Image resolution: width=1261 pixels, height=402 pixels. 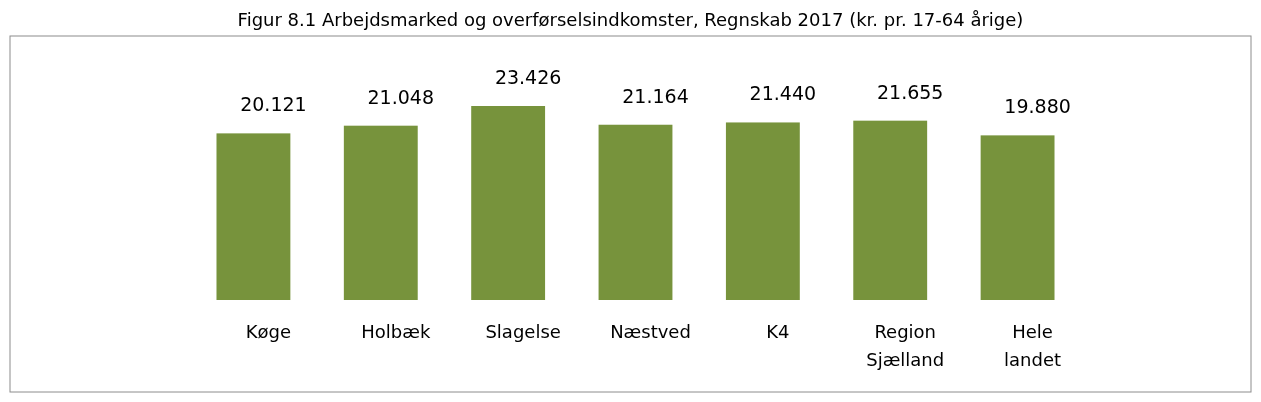 I want to click on chart-title: Figur 8.1 Arbejdsmarked og overførselsindkomster, Regnskab 2017 (kr. pr. 17-64 årige), so click(x=630, y=19).